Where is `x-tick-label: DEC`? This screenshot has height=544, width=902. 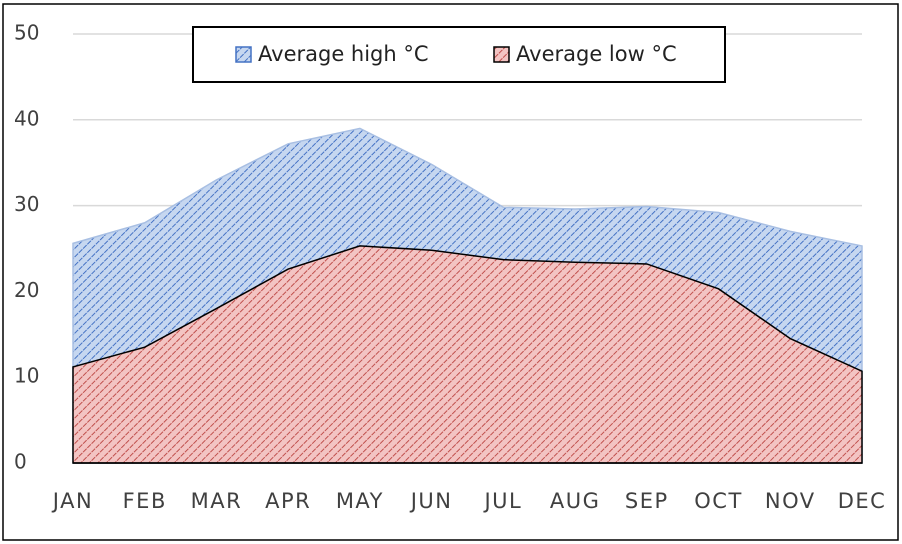
x-tick-label: DEC is located at coordinates (862, 501).